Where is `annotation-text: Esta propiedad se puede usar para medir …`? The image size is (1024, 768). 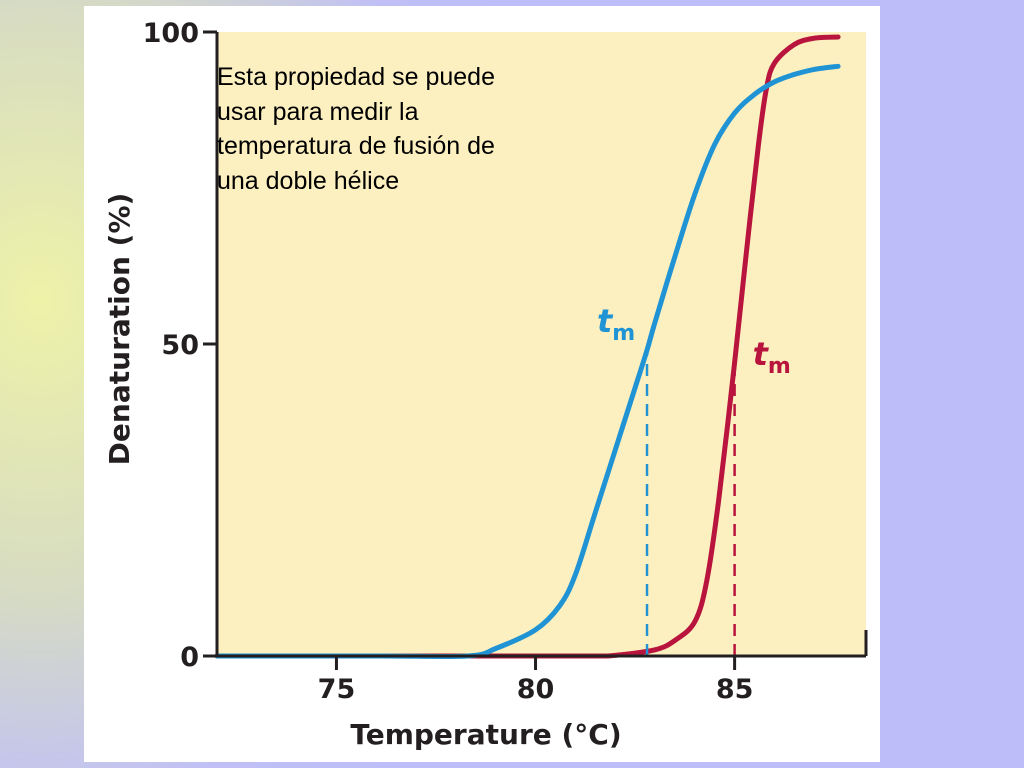
annotation-text: Esta propiedad se puede usar para medir … is located at coordinates (356, 129).